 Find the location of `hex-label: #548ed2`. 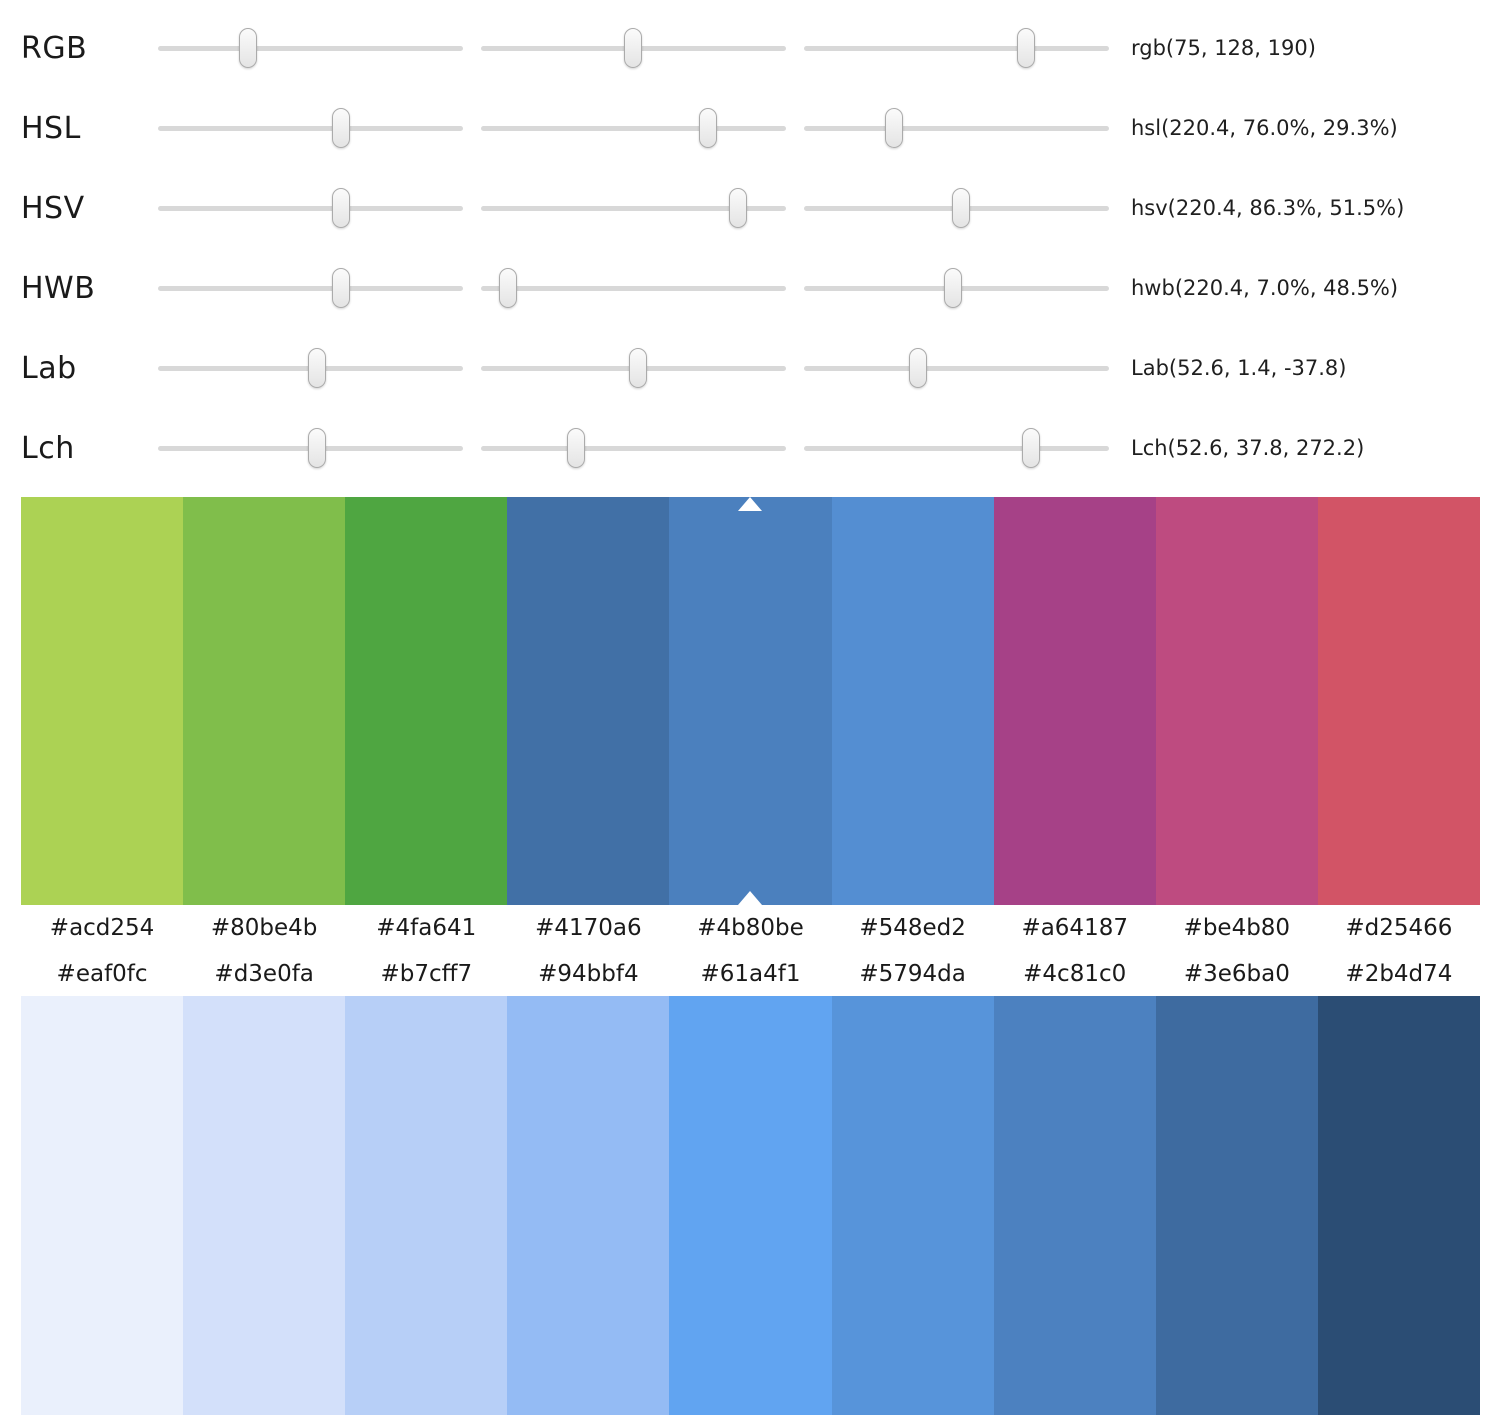

hex-label: #548ed2 is located at coordinates (912, 928).